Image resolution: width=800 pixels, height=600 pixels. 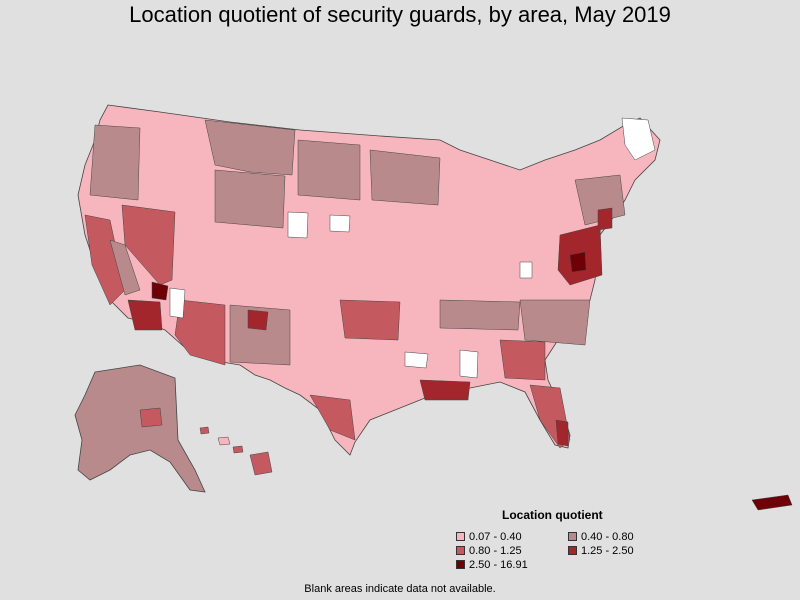 What do you see at coordinates (552, 515) in the screenshot?
I see `legend-title: Location quotient` at bounding box center [552, 515].